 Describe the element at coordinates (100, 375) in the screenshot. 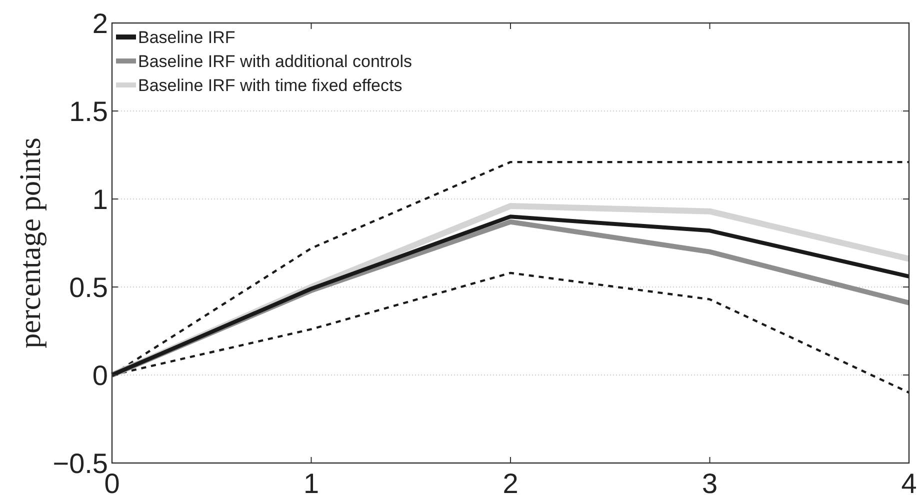

I see `y-tick-label: 0` at that location.